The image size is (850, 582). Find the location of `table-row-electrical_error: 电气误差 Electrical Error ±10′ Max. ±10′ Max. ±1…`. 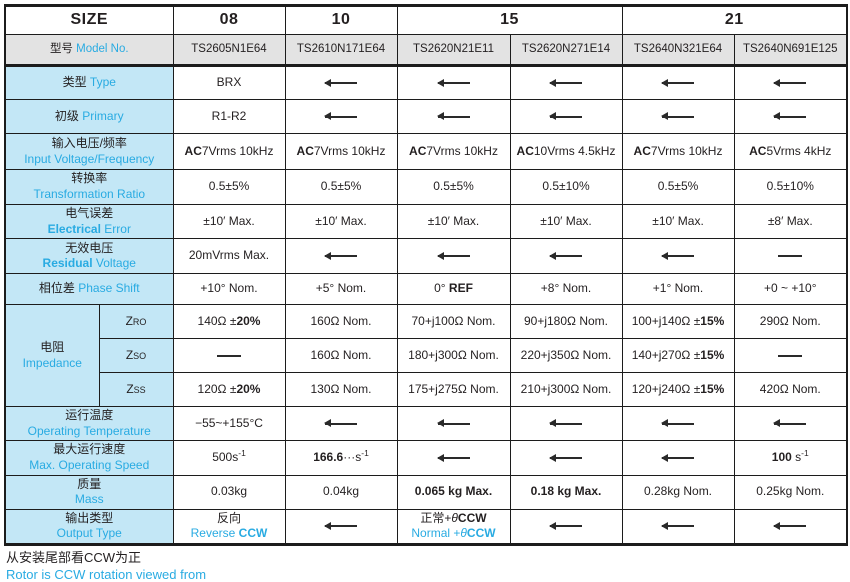

table-row-electrical_error: 电气误差 Electrical Error ±10′ Max. ±10′ Max. ±1… is located at coordinates (426, 221).